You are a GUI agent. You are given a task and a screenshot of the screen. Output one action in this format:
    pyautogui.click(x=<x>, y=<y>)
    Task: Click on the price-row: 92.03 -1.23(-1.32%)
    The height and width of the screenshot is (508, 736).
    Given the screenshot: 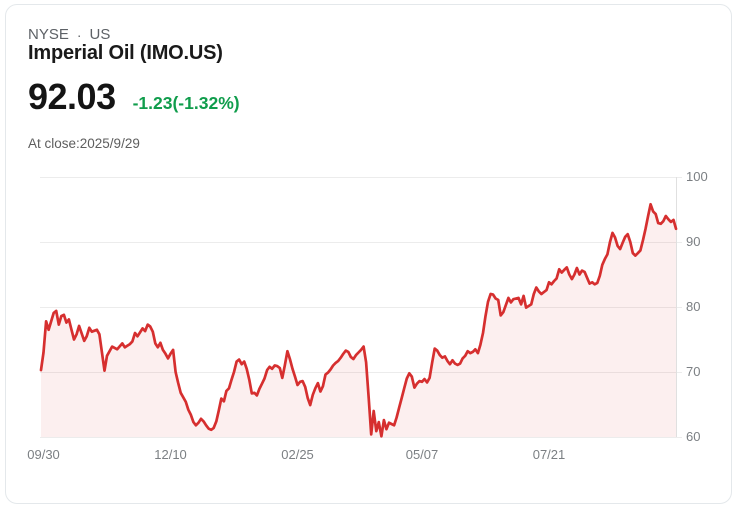 What is the action you would take?
    pyautogui.click(x=134, y=97)
    